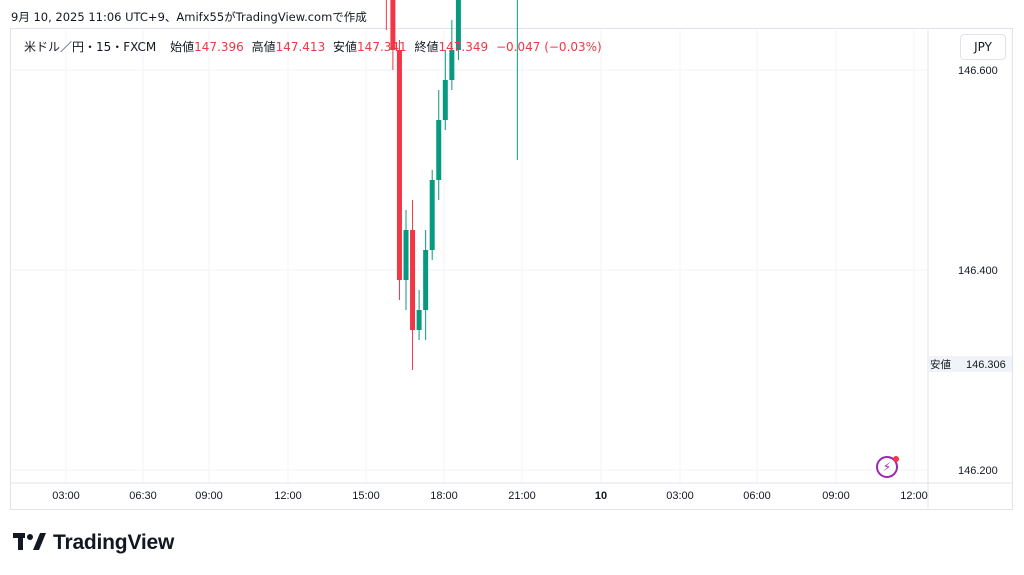 The width and height of the screenshot is (1024, 575). Describe the element at coordinates (219, 47) in the screenshot. I see `open-value: 147.396` at that location.